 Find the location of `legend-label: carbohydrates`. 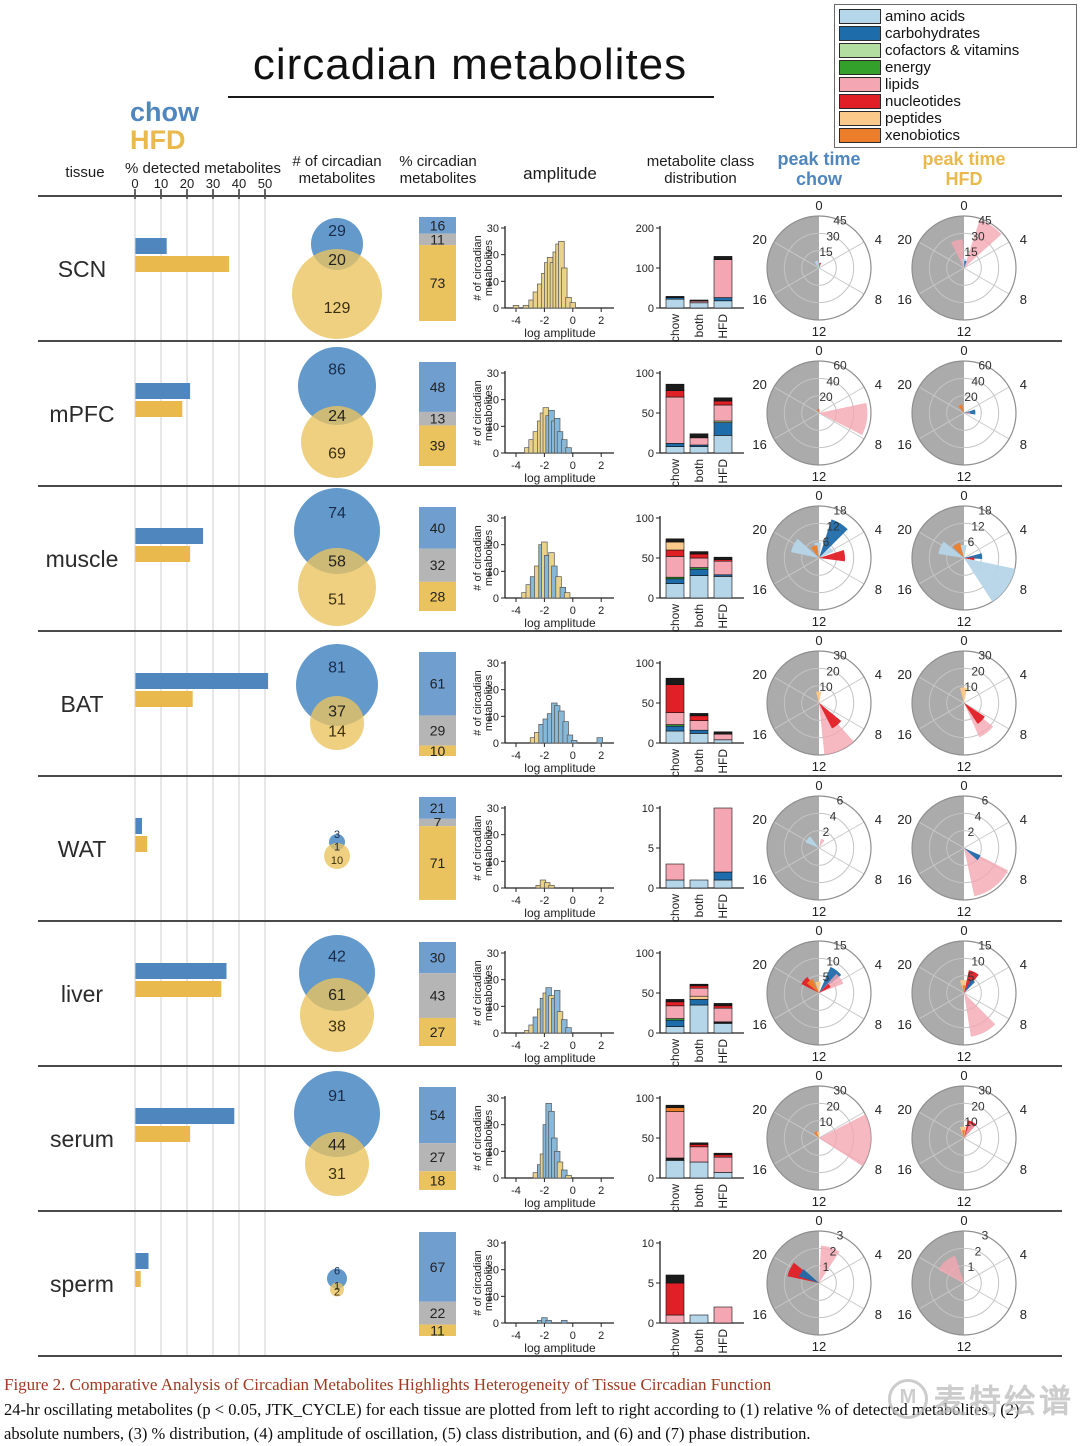

legend-label: carbohydrates is located at coordinates (933, 33).